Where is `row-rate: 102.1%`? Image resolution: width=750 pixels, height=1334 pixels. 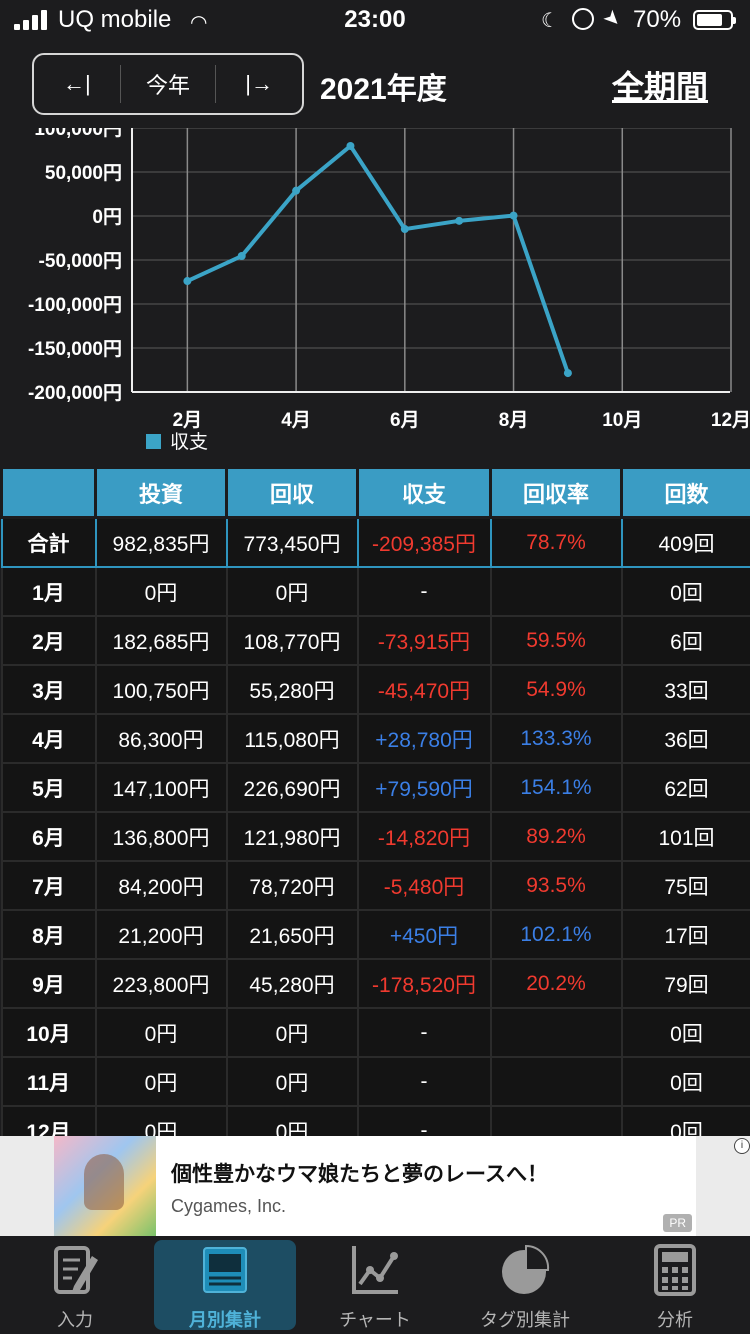
row-rate: 102.1% is located at coordinates (556, 934).